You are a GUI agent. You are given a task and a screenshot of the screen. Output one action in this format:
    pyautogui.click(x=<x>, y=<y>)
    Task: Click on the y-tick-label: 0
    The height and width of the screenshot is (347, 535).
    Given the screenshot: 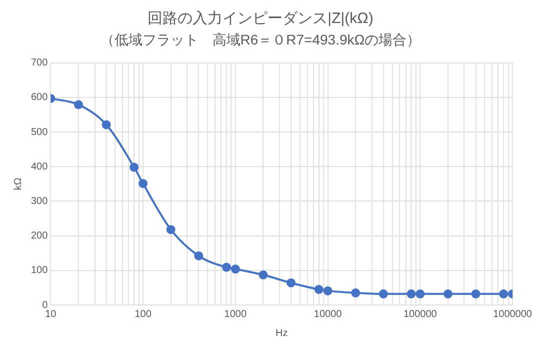 What is the action you would take?
    pyautogui.click(x=45, y=305)
    